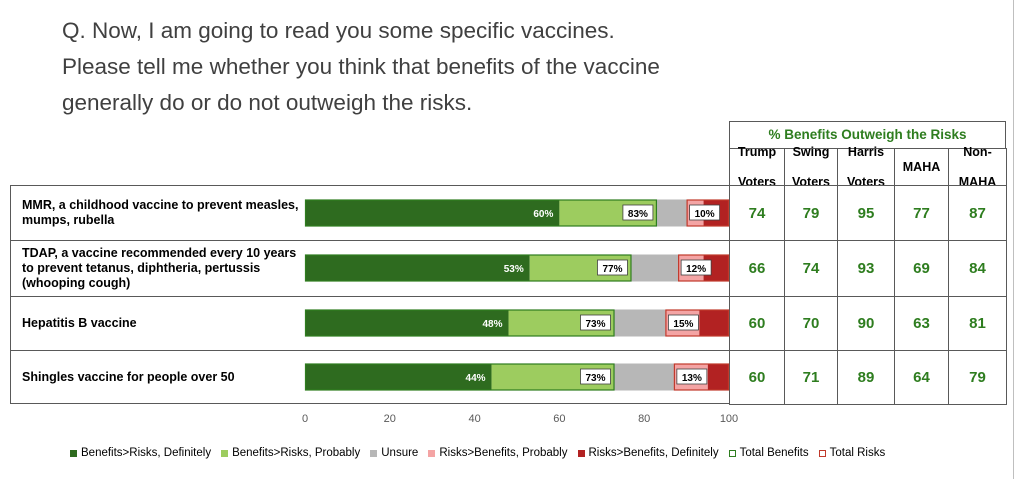 This screenshot has height=479, width=1024. Describe the element at coordinates (921, 213) in the screenshot. I see `table-cell: 77` at that location.